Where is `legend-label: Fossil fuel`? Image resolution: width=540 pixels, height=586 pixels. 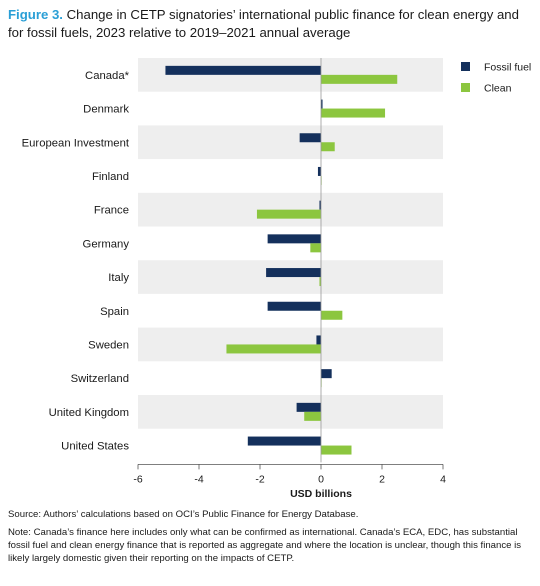
legend-label: Fossil fuel is located at coordinates (507, 68).